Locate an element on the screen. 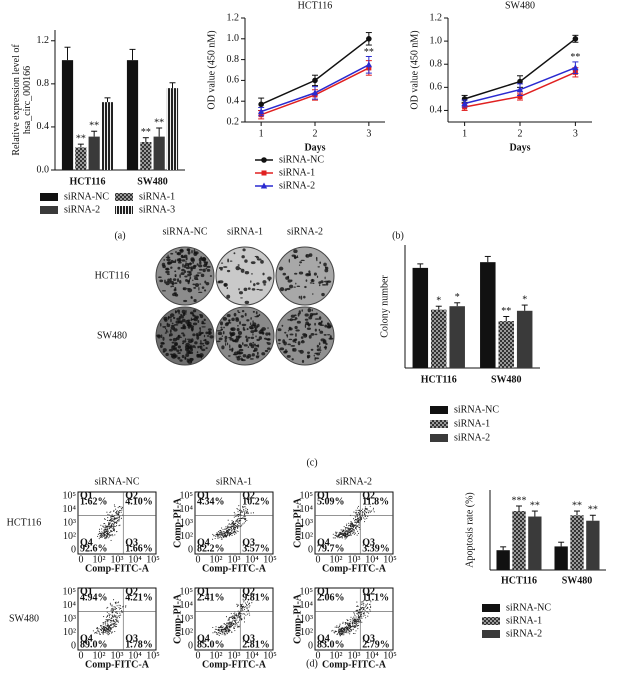 This screenshot has width=620, height=676. quadrant-label: 2.81% is located at coordinates (255, 644).